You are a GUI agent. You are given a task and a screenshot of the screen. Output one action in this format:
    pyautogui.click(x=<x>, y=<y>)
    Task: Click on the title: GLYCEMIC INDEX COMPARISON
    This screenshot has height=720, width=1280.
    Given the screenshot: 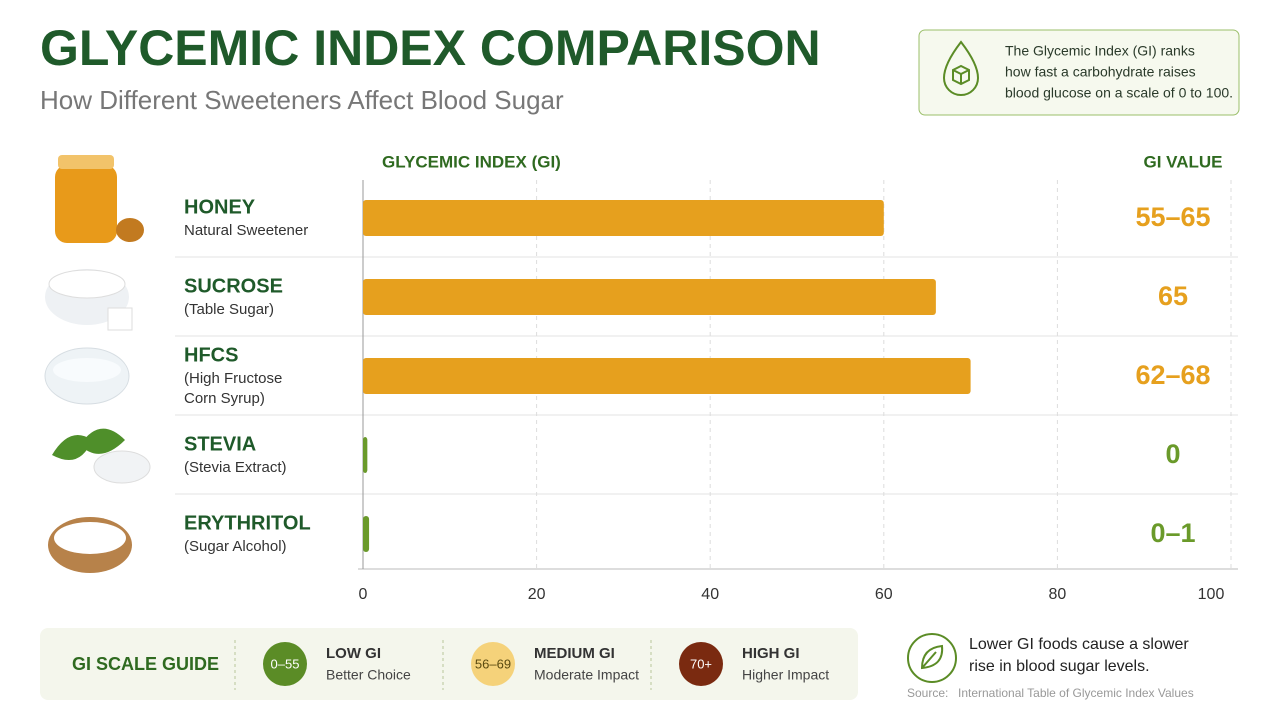 What is the action you would take?
    pyautogui.click(x=430, y=48)
    